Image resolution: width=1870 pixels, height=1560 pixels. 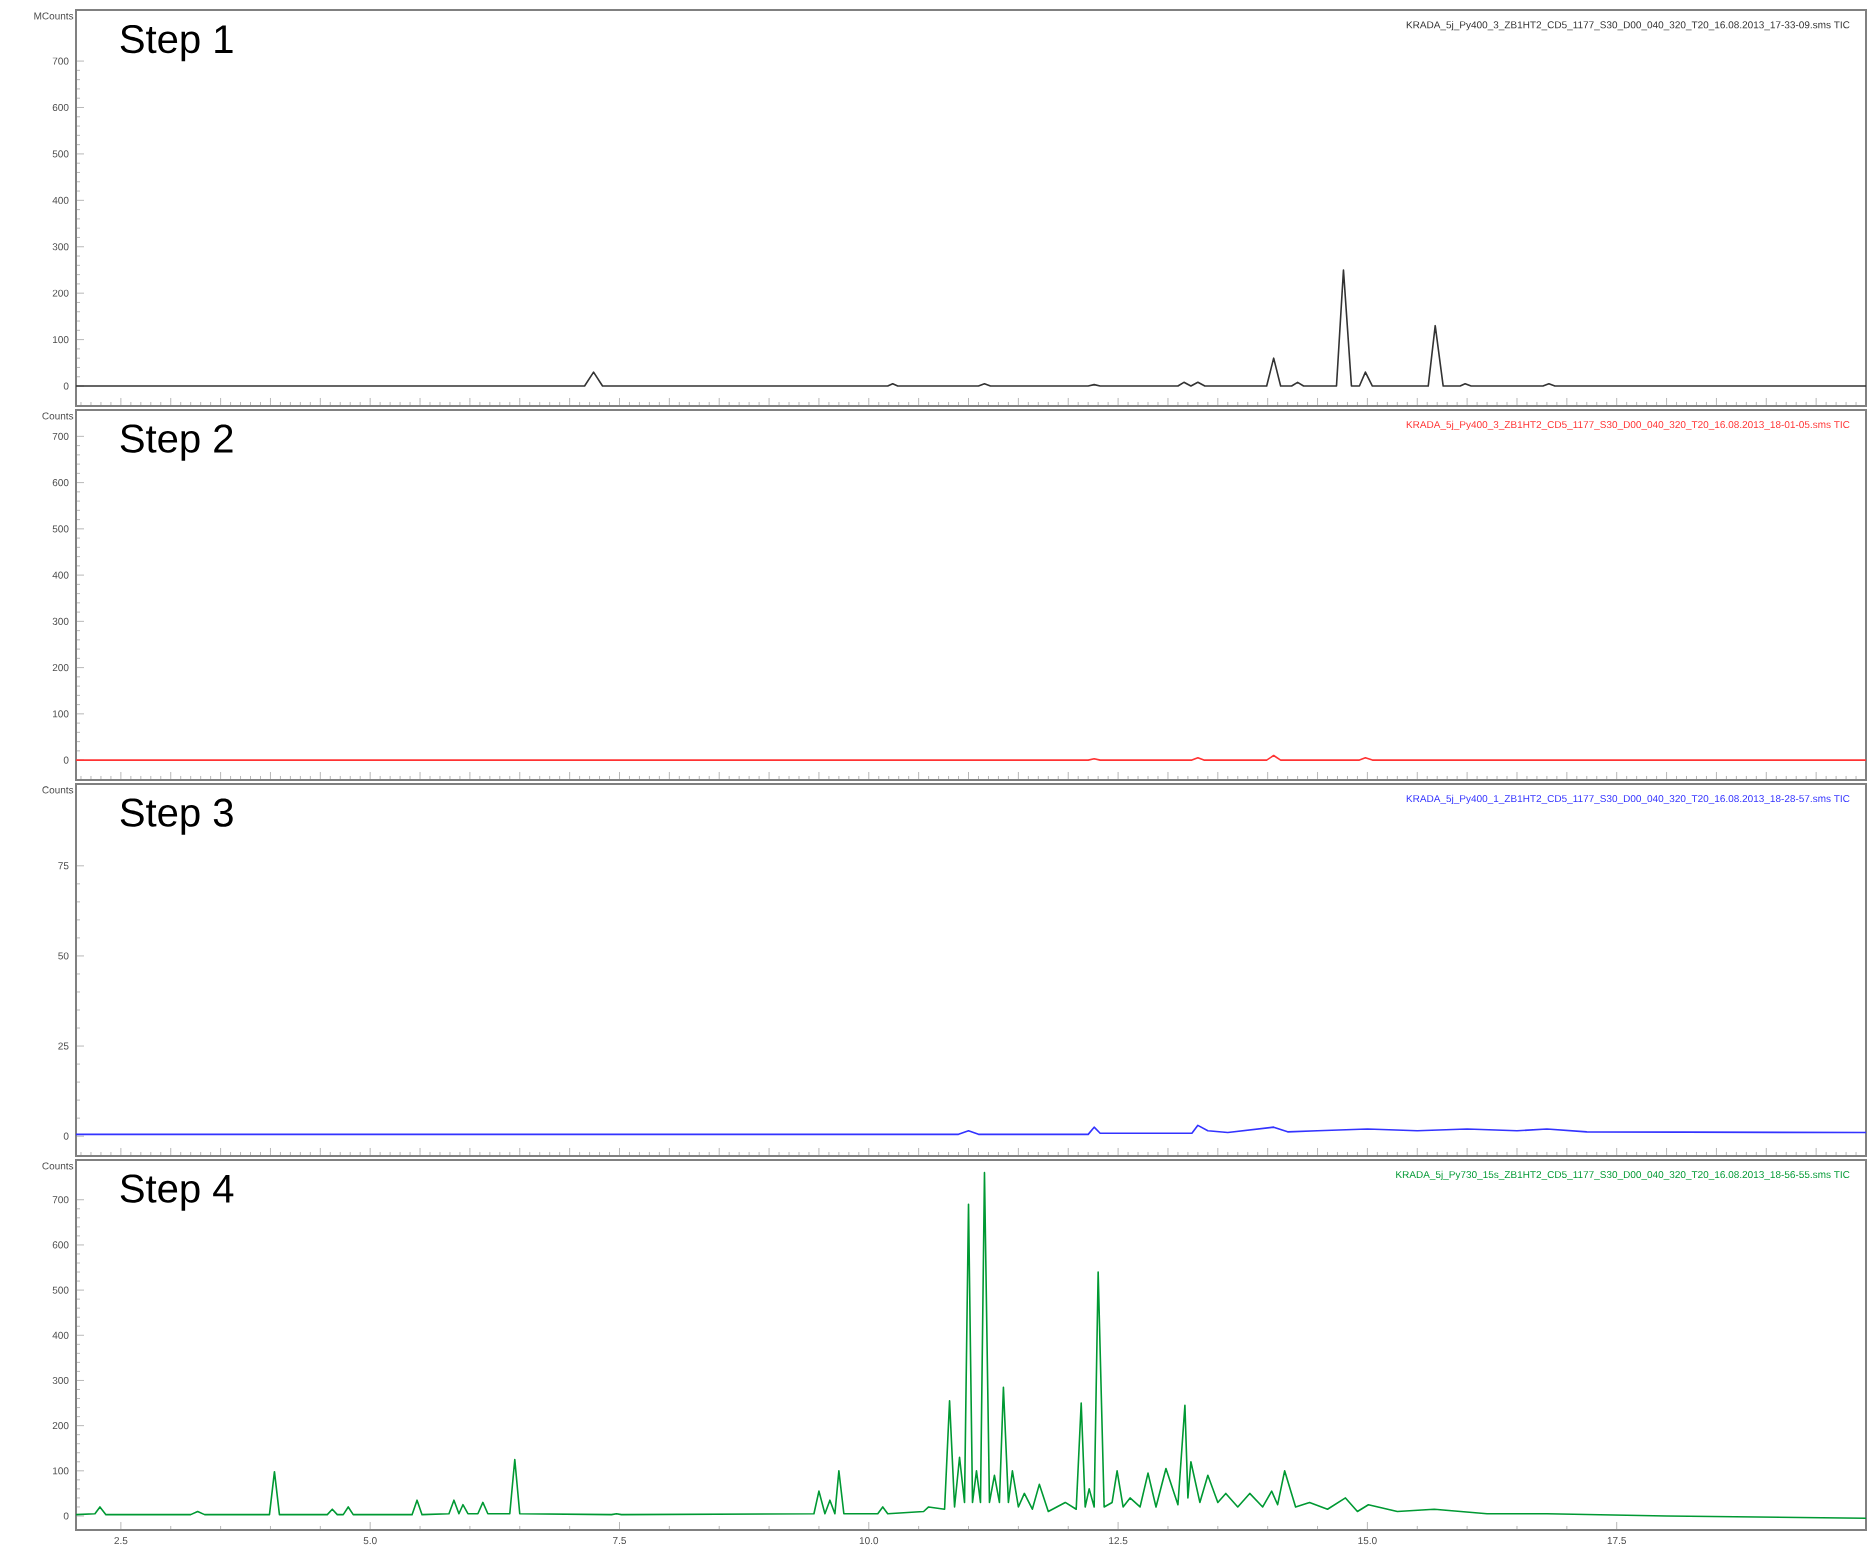 I want to click on chart-title: Step 1, so click(x=176, y=43).